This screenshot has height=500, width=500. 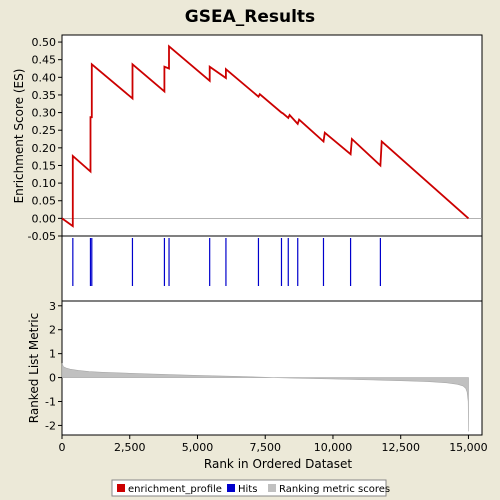 What do you see at coordinates (333, 447) in the screenshot?
I see `xtick-label: 10,000` at bounding box center [333, 447].